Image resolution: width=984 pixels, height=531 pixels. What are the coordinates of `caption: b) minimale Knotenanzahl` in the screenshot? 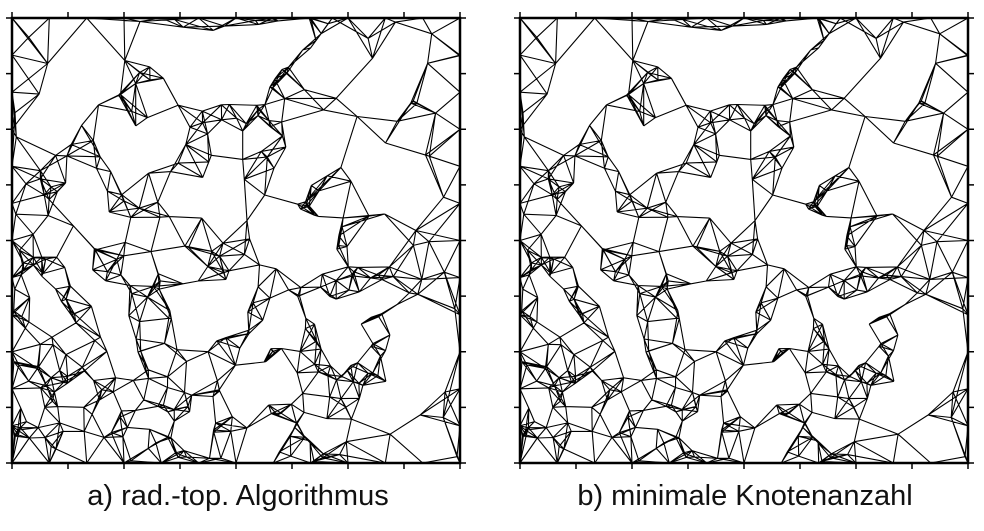 It's located at (744, 496).